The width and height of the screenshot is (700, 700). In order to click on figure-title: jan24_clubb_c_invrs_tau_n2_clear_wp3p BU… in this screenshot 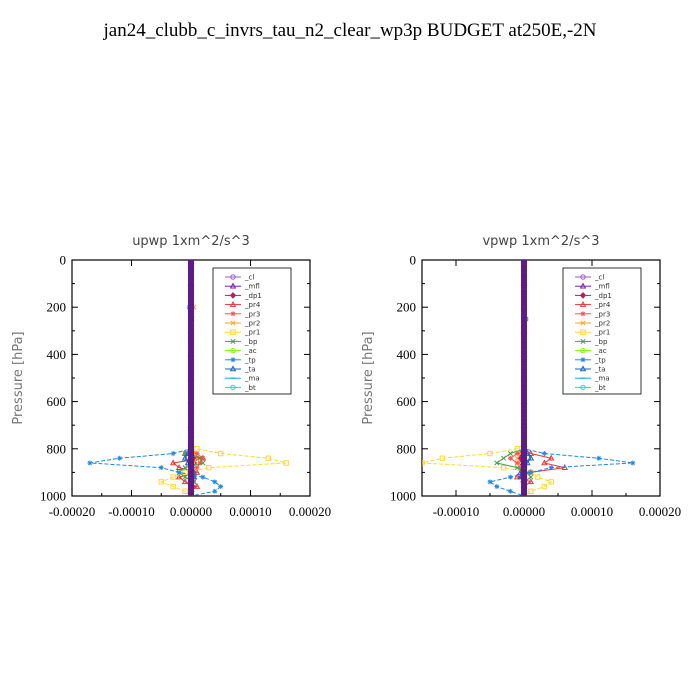, I will do `click(350, 30)`.